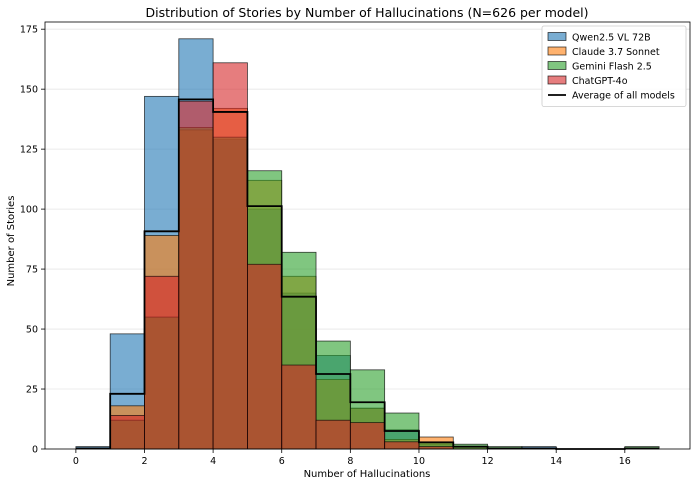  I want to click on legend-swatch-claude-3-7-sonnet, so click(557, 51).